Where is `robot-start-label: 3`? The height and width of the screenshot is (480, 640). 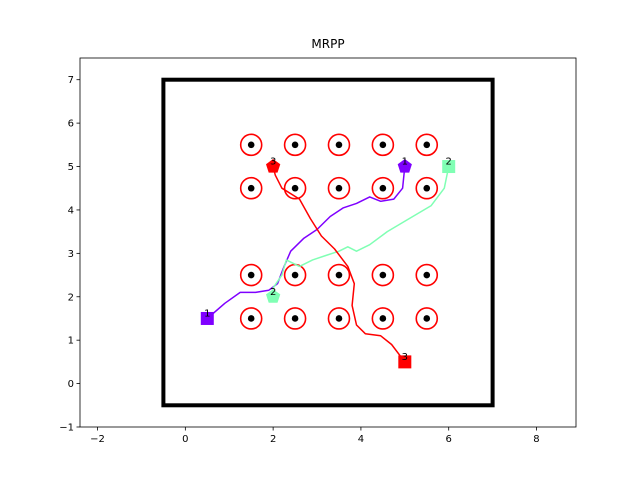 robot-start-label: 3 is located at coordinates (405, 357).